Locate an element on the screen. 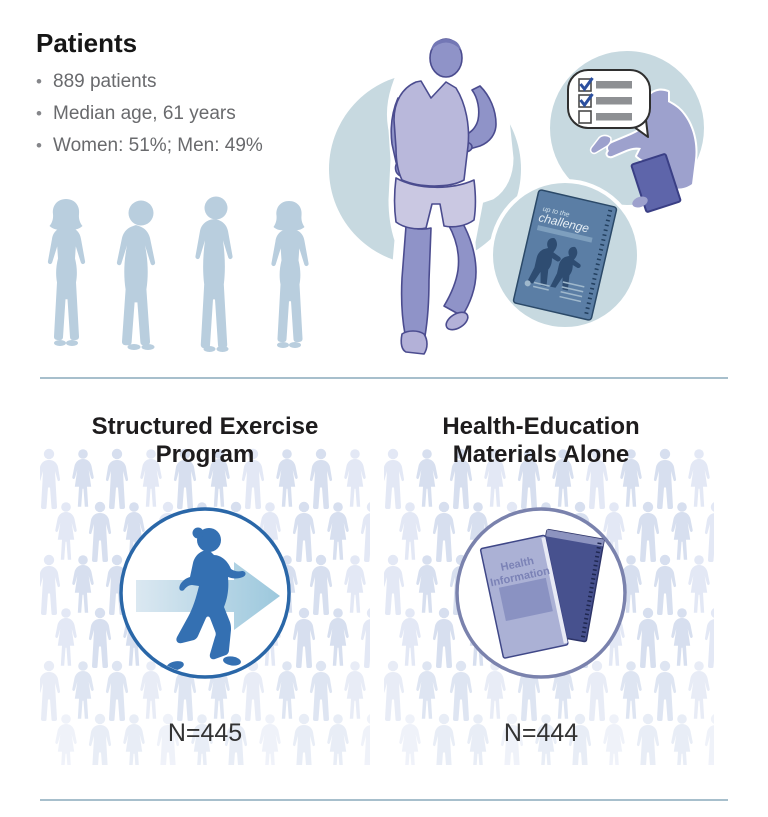 The width and height of the screenshot is (768, 817). runner-front-leg is located at coordinates (416, 281).